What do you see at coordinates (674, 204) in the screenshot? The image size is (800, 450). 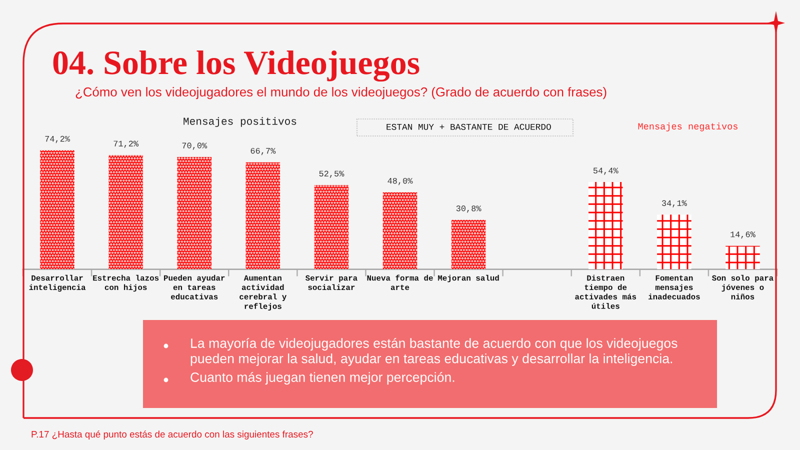 I see `data-label: 34,1%` at bounding box center [674, 204].